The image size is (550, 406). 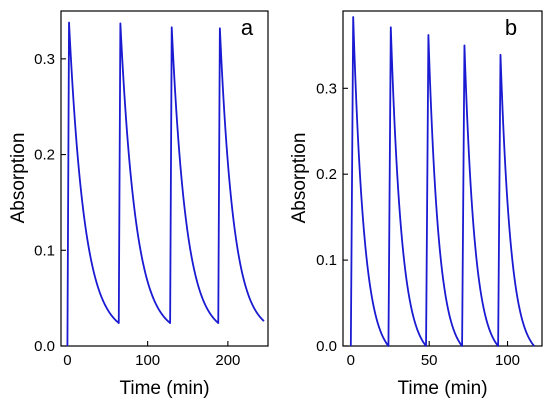 I want to click on panel-a-y-tick-label: 0.0, so click(x=44, y=346).